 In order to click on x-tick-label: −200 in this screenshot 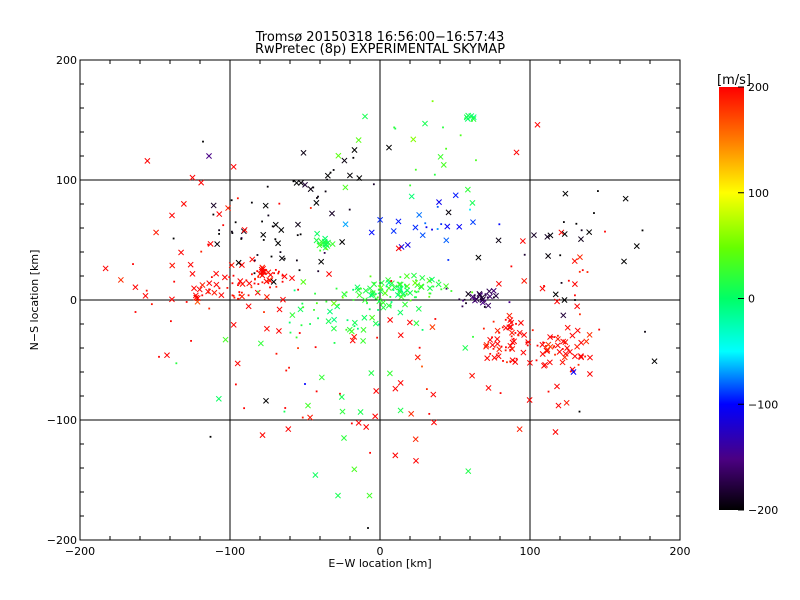, I will do `click(80, 551)`.